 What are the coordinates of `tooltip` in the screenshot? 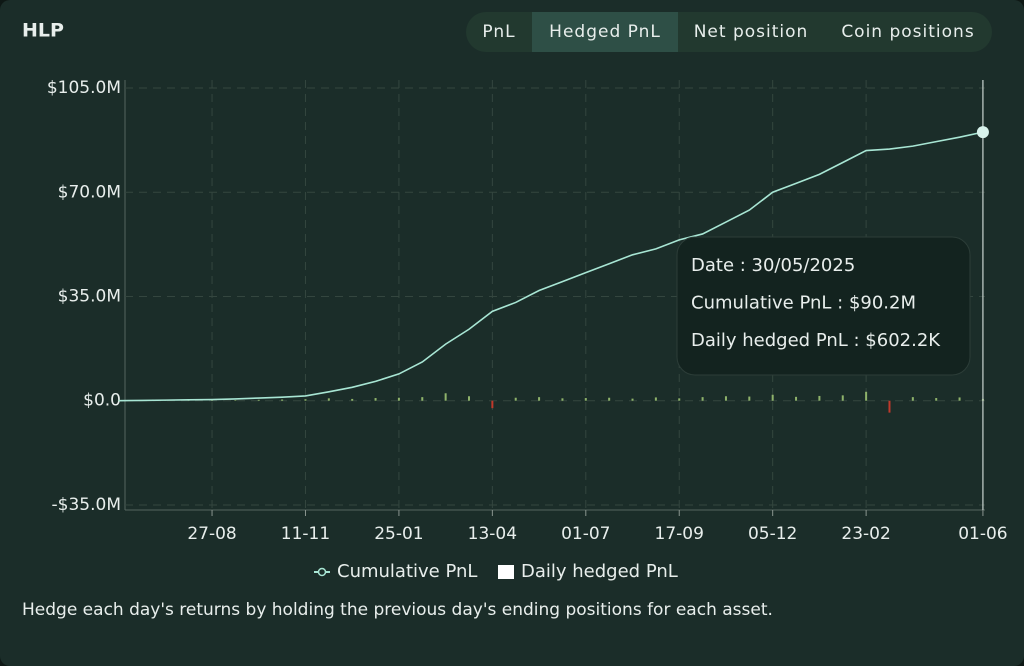 It's located at (823, 306).